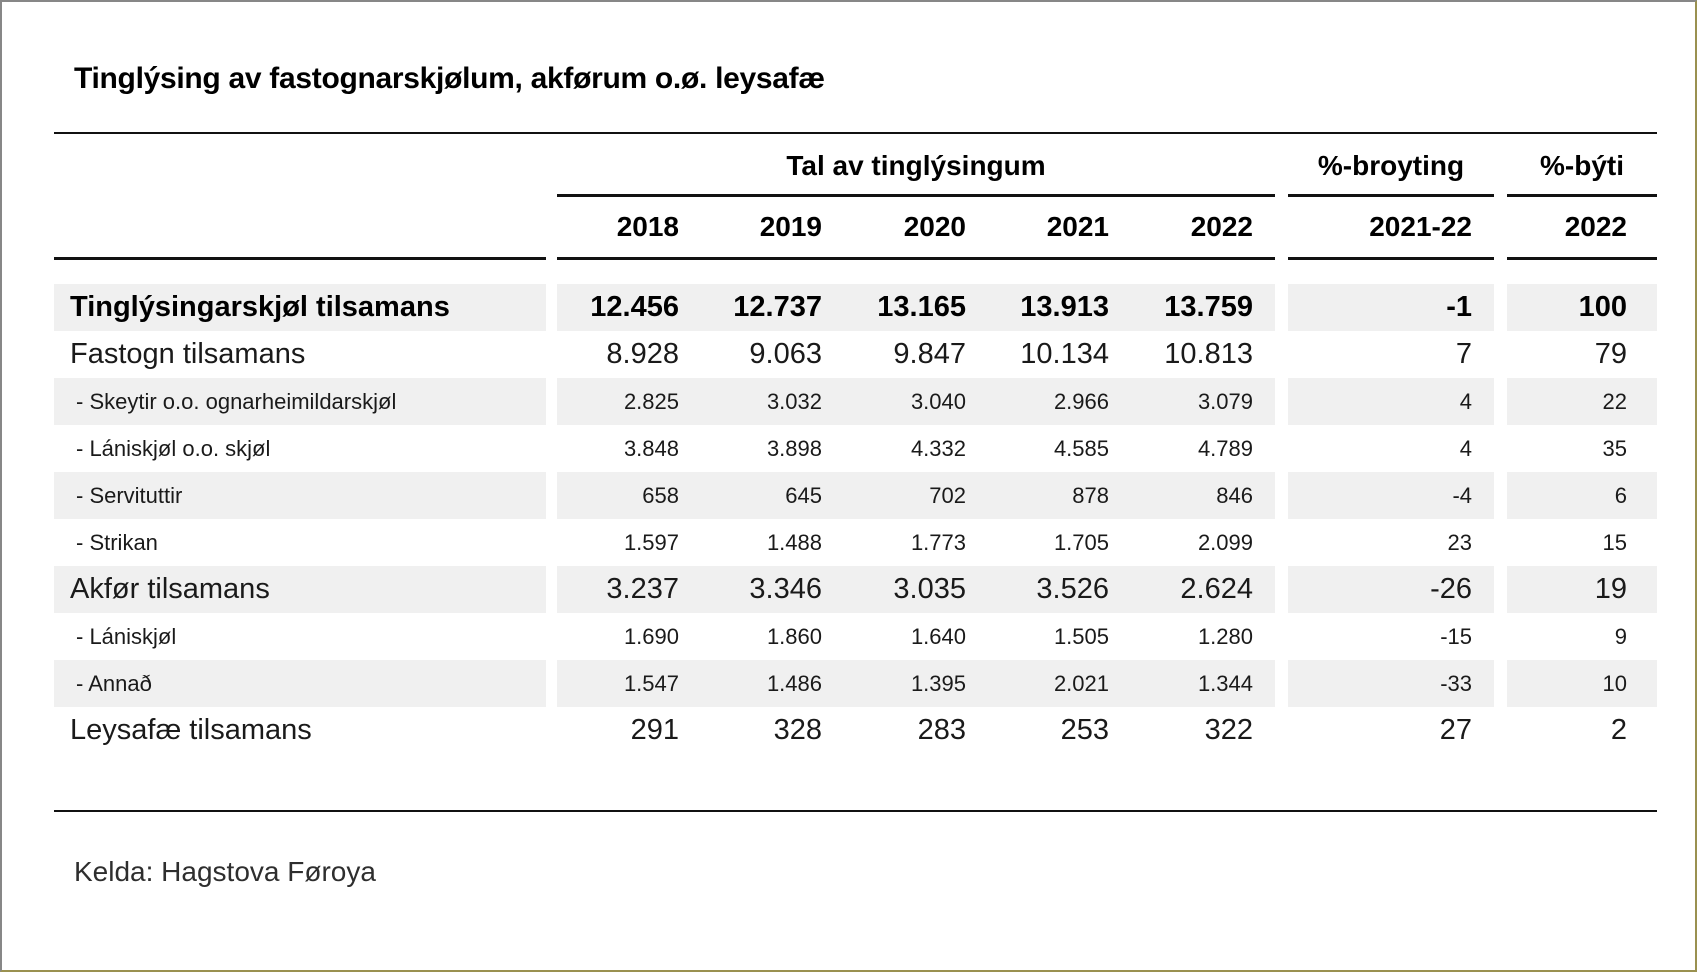 Image resolution: width=1697 pixels, height=972 pixels. I want to click on year-value-cell-2022: 2.099, so click(1225, 542).